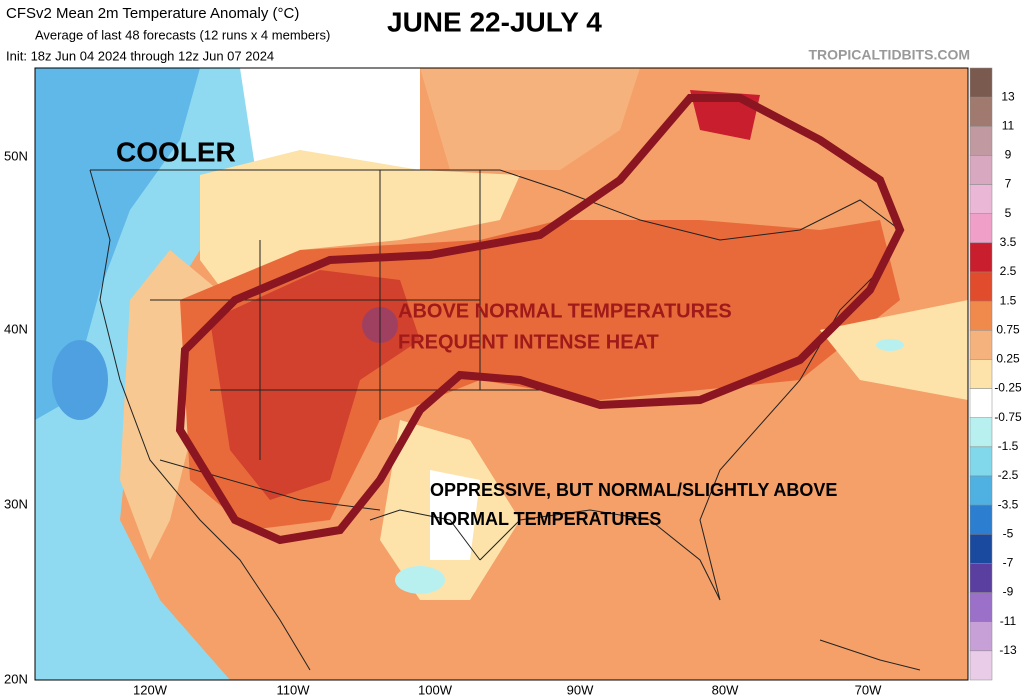 This screenshot has width=1024, height=700. What do you see at coordinates (1008, 592) in the screenshot?
I see `colorbar-label: -9` at bounding box center [1008, 592].